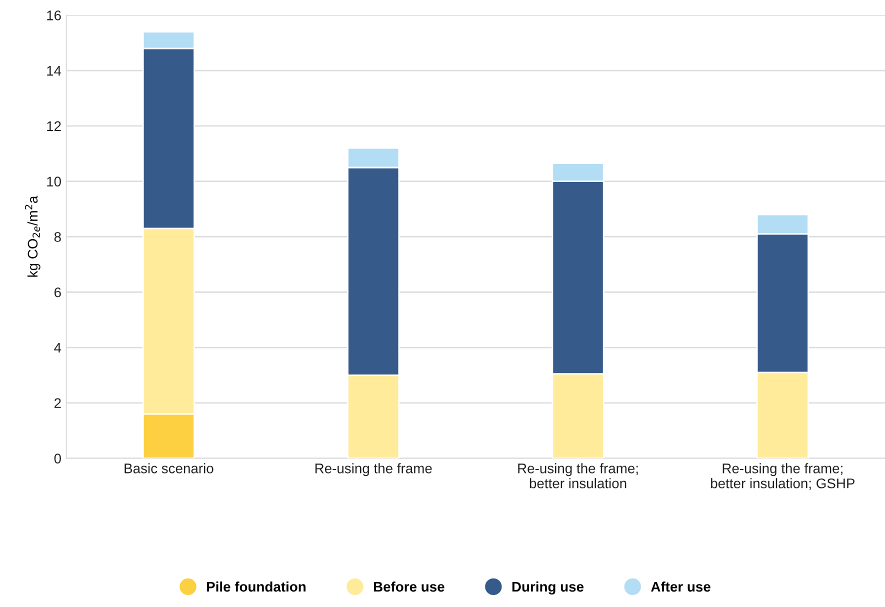 This screenshot has height=607, width=885. I want to click on y-axis-title: kg CO$_{2e}$/m$^{2}$a, so click(32, 236).